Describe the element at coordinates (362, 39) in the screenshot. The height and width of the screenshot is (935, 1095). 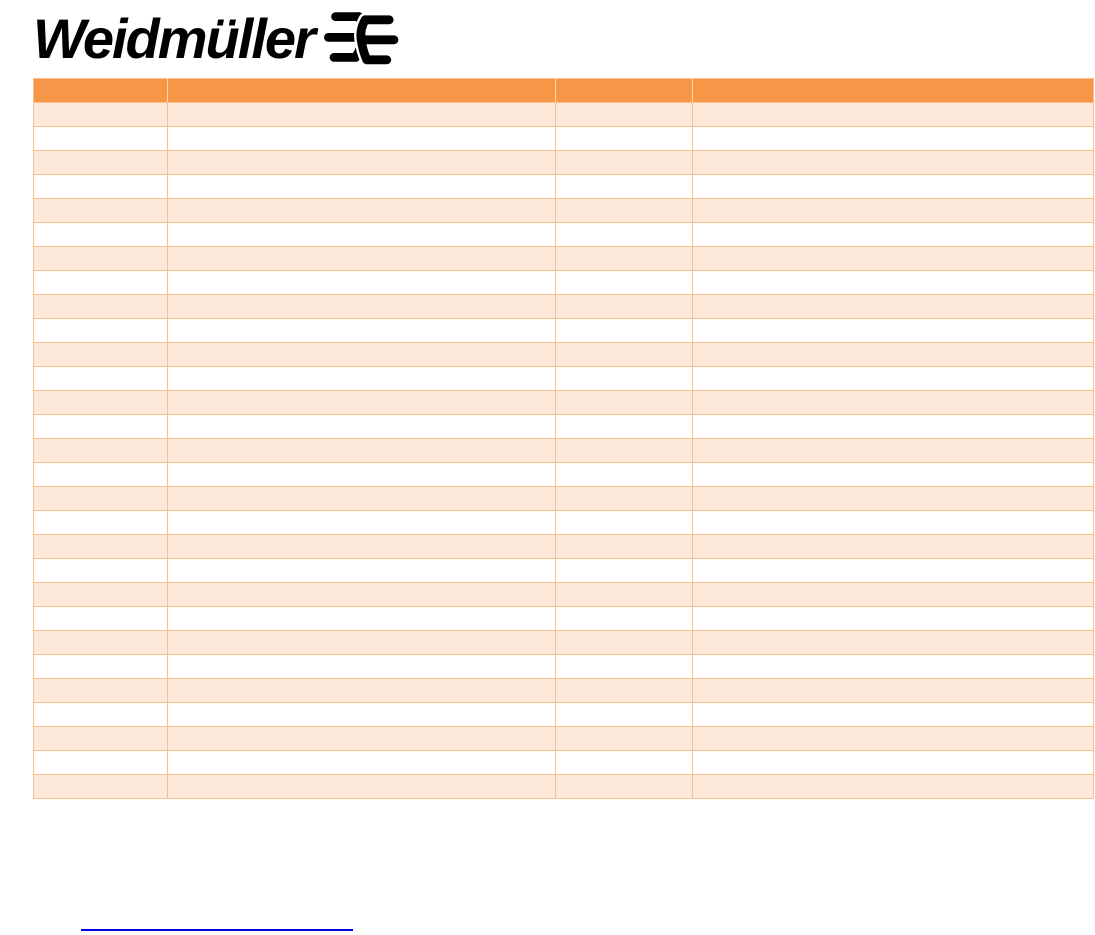
I see `weidmueller-w-mark-icon` at that location.